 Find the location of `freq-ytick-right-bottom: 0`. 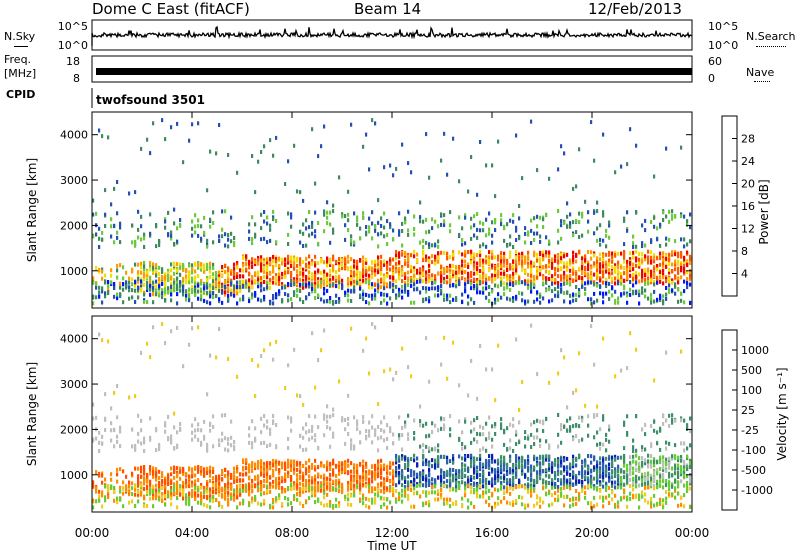

freq-ytick-right-bottom: 0 is located at coordinates (711, 78).